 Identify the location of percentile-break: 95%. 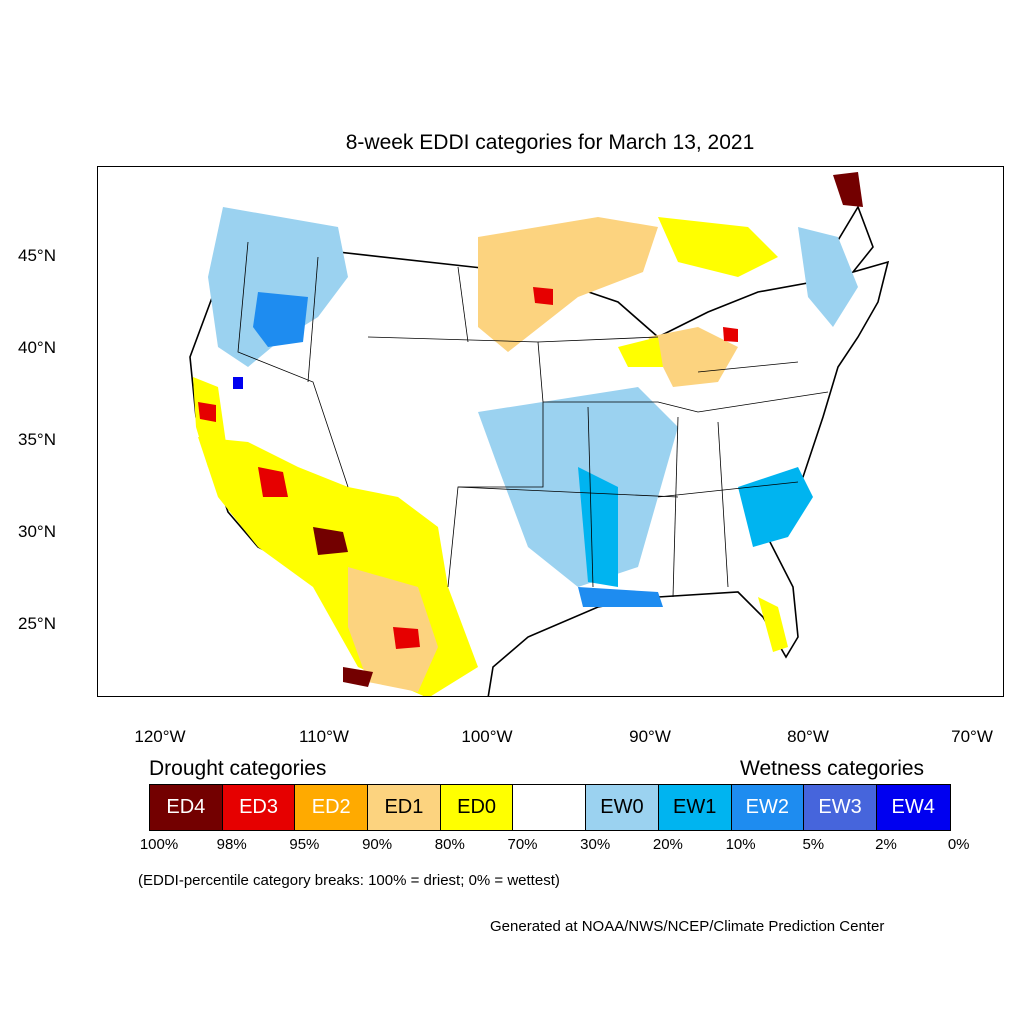
(304, 844).